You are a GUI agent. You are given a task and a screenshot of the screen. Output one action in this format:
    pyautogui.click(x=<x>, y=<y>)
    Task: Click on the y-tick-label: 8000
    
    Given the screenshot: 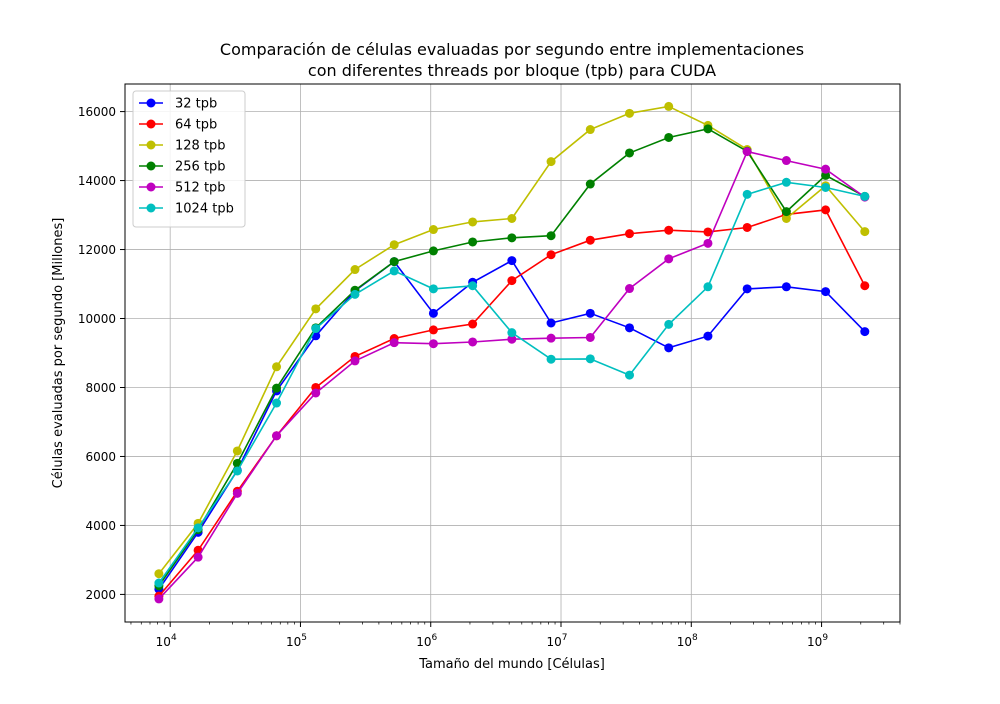 What is the action you would take?
    pyautogui.click(x=100, y=388)
    